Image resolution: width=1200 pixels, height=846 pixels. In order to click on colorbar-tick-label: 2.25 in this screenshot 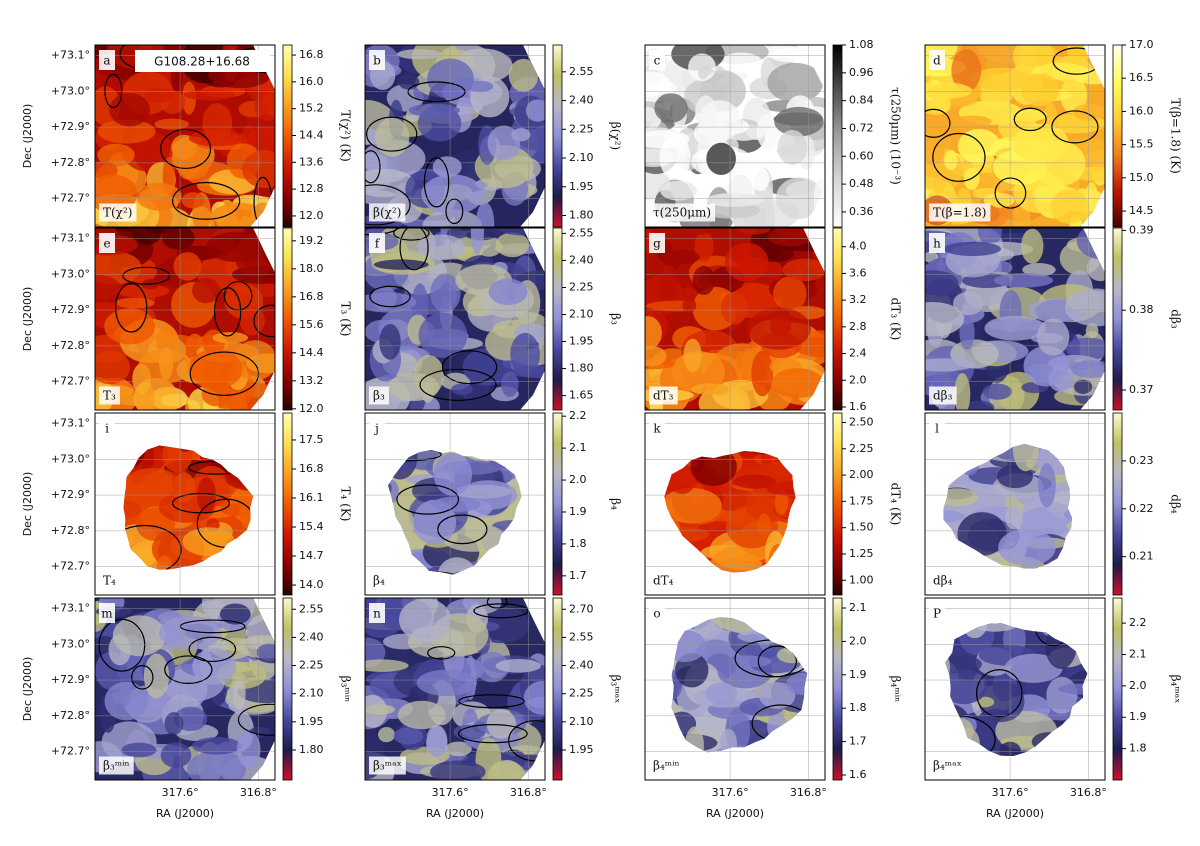, I will do `click(581, 128)`.